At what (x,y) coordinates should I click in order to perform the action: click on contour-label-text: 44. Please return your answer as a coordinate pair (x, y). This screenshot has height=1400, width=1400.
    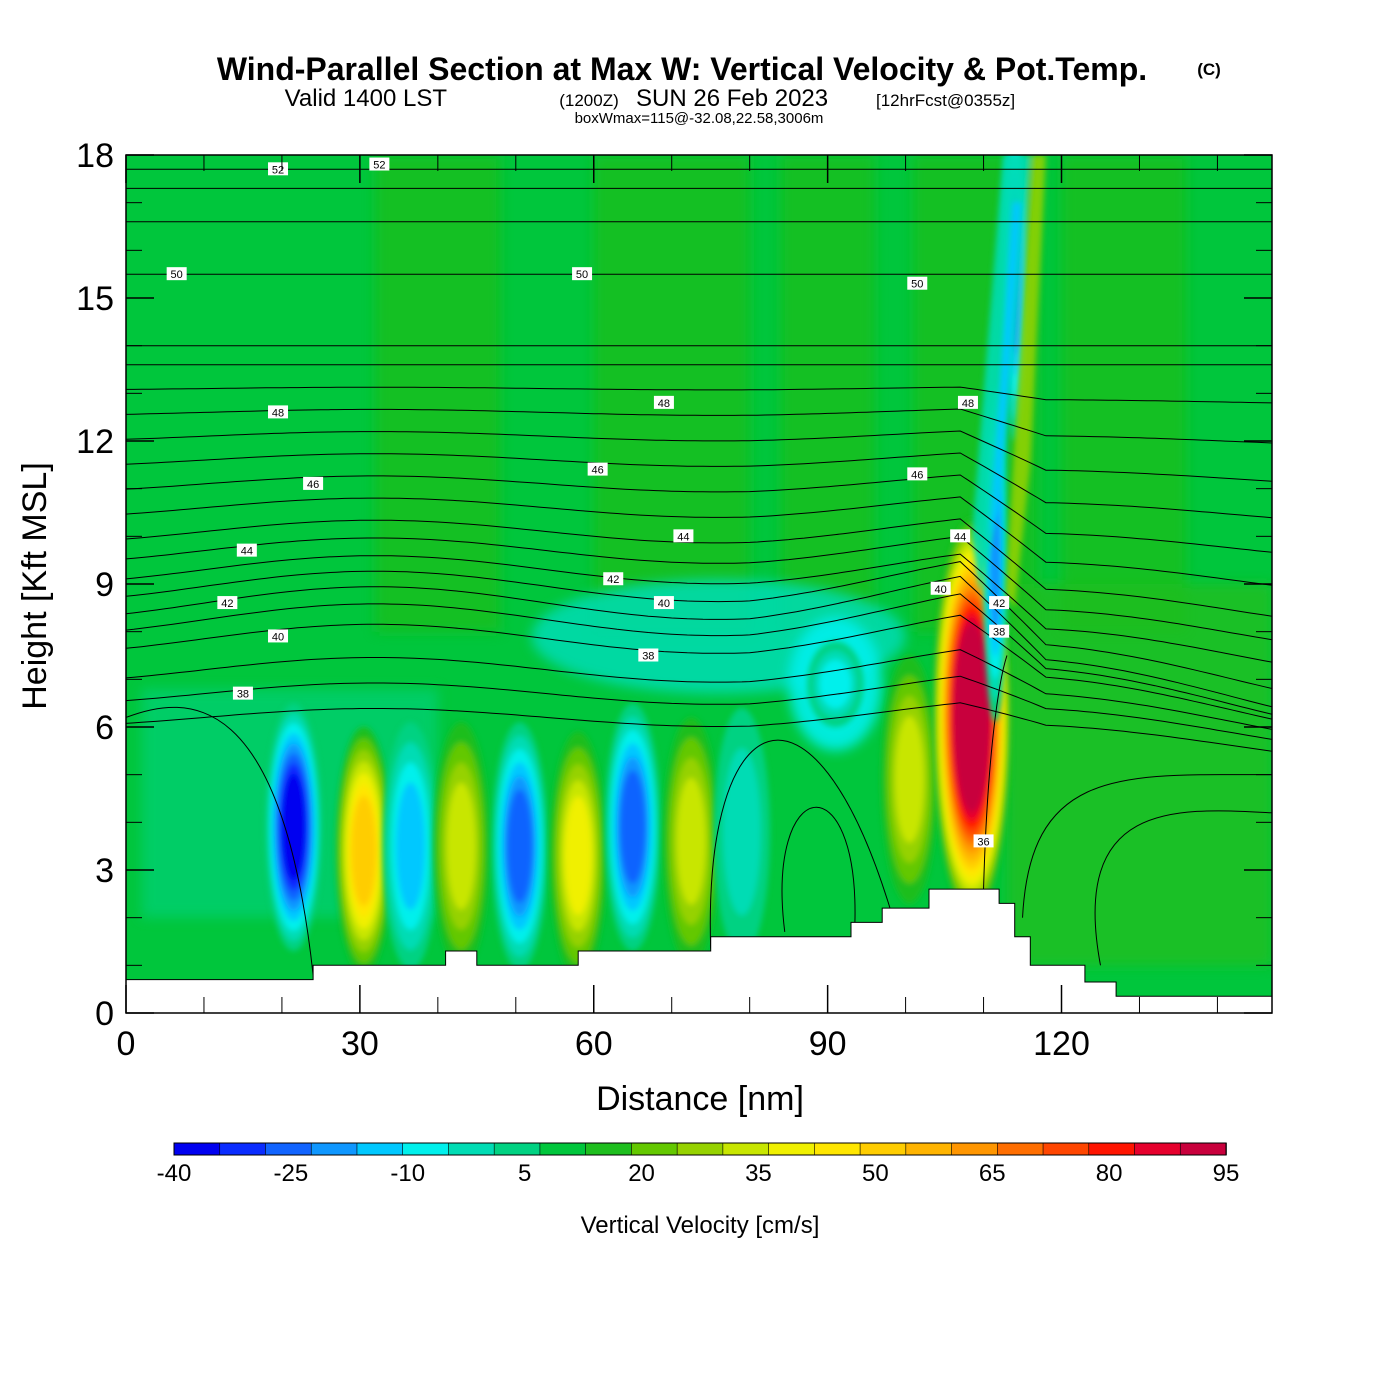
    Looking at the image, I should click on (960, 537).